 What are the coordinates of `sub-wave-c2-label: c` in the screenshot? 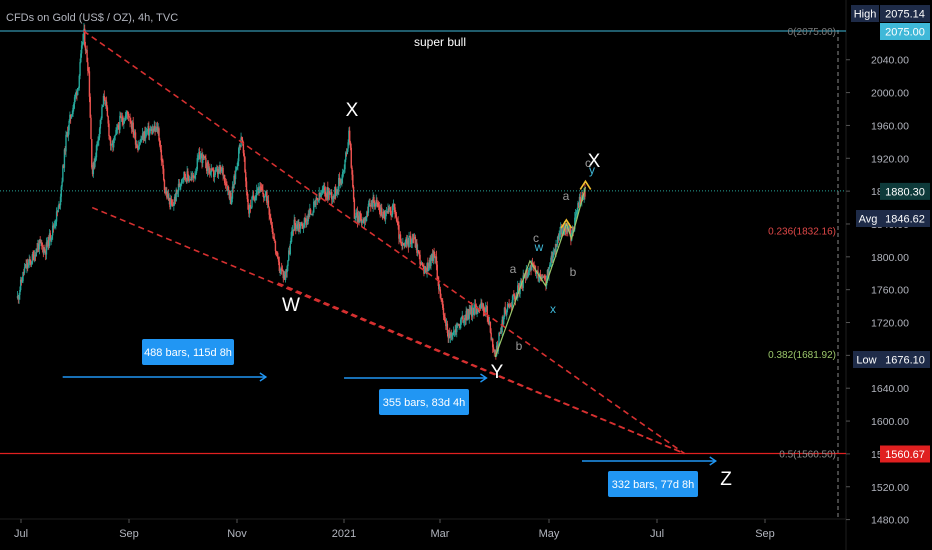 It's located at (588, 163).